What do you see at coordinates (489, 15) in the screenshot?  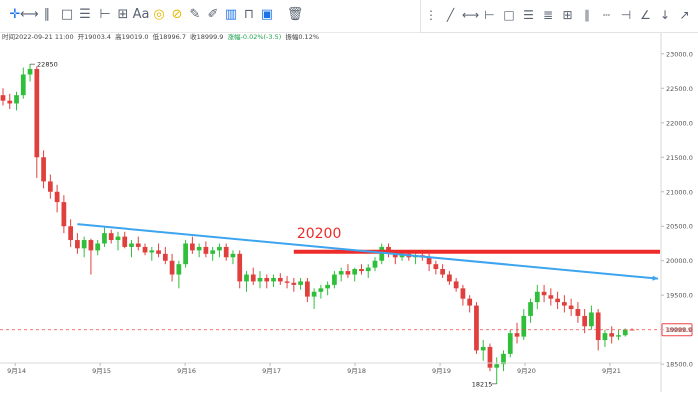 I see `horizontal-ray-icon: ⊢` at bounding box center [489, 15].